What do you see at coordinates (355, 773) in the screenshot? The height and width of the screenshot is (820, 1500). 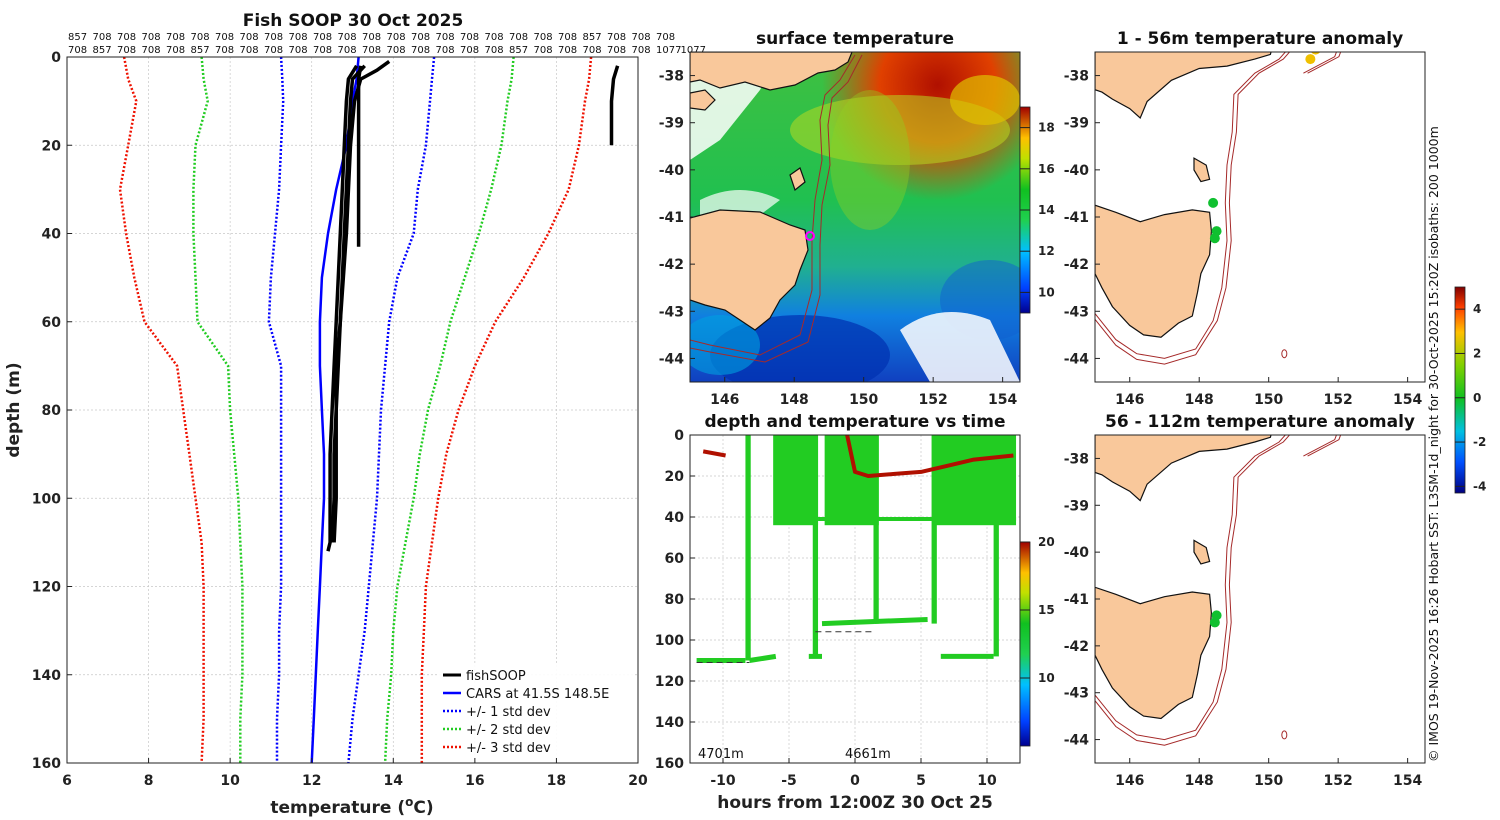 I see `profile-x-ticks: 6 8 10 12 14 16 18 20` at bounding box center [355, 773].